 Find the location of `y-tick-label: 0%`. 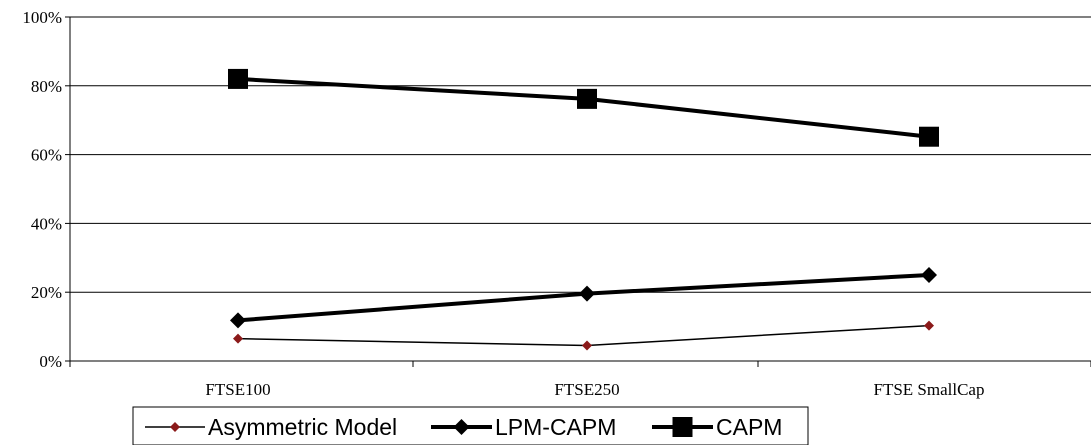

y-tick-label: 0% is located at coordinates (50, 361).